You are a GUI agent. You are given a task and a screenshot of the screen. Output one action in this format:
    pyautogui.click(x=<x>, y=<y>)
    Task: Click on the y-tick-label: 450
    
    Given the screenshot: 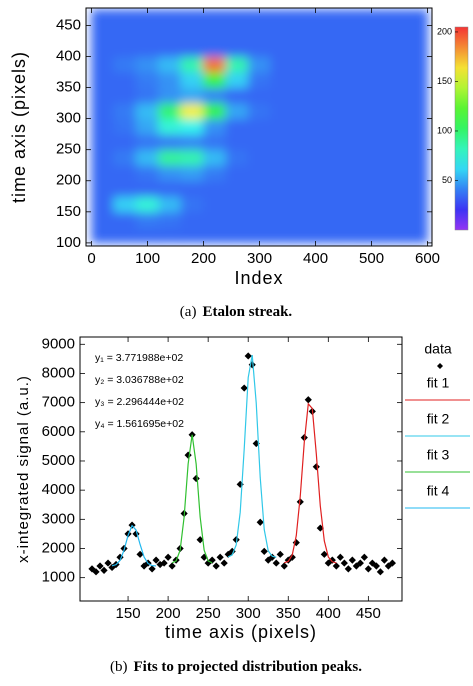 What is the action you would take?
    pyautogui.click(x=68, y=24)
    